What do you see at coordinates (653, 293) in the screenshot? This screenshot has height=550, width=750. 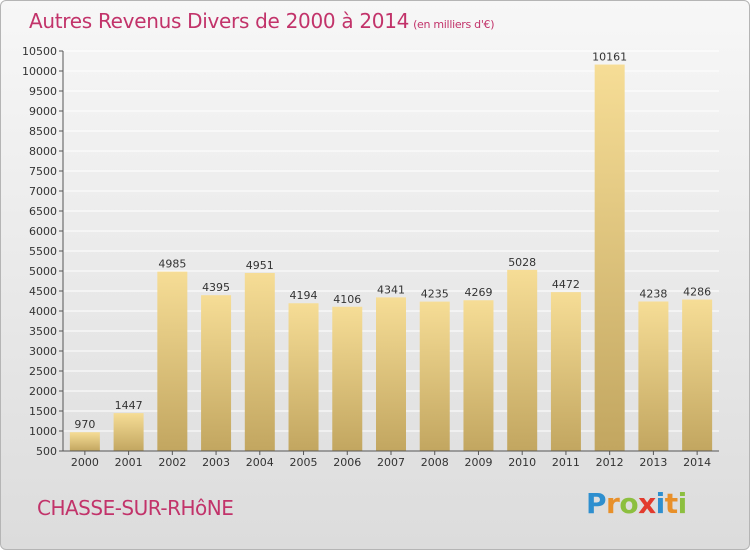 I see `bar-value-label: 4238` at bounding box center [653, 293].